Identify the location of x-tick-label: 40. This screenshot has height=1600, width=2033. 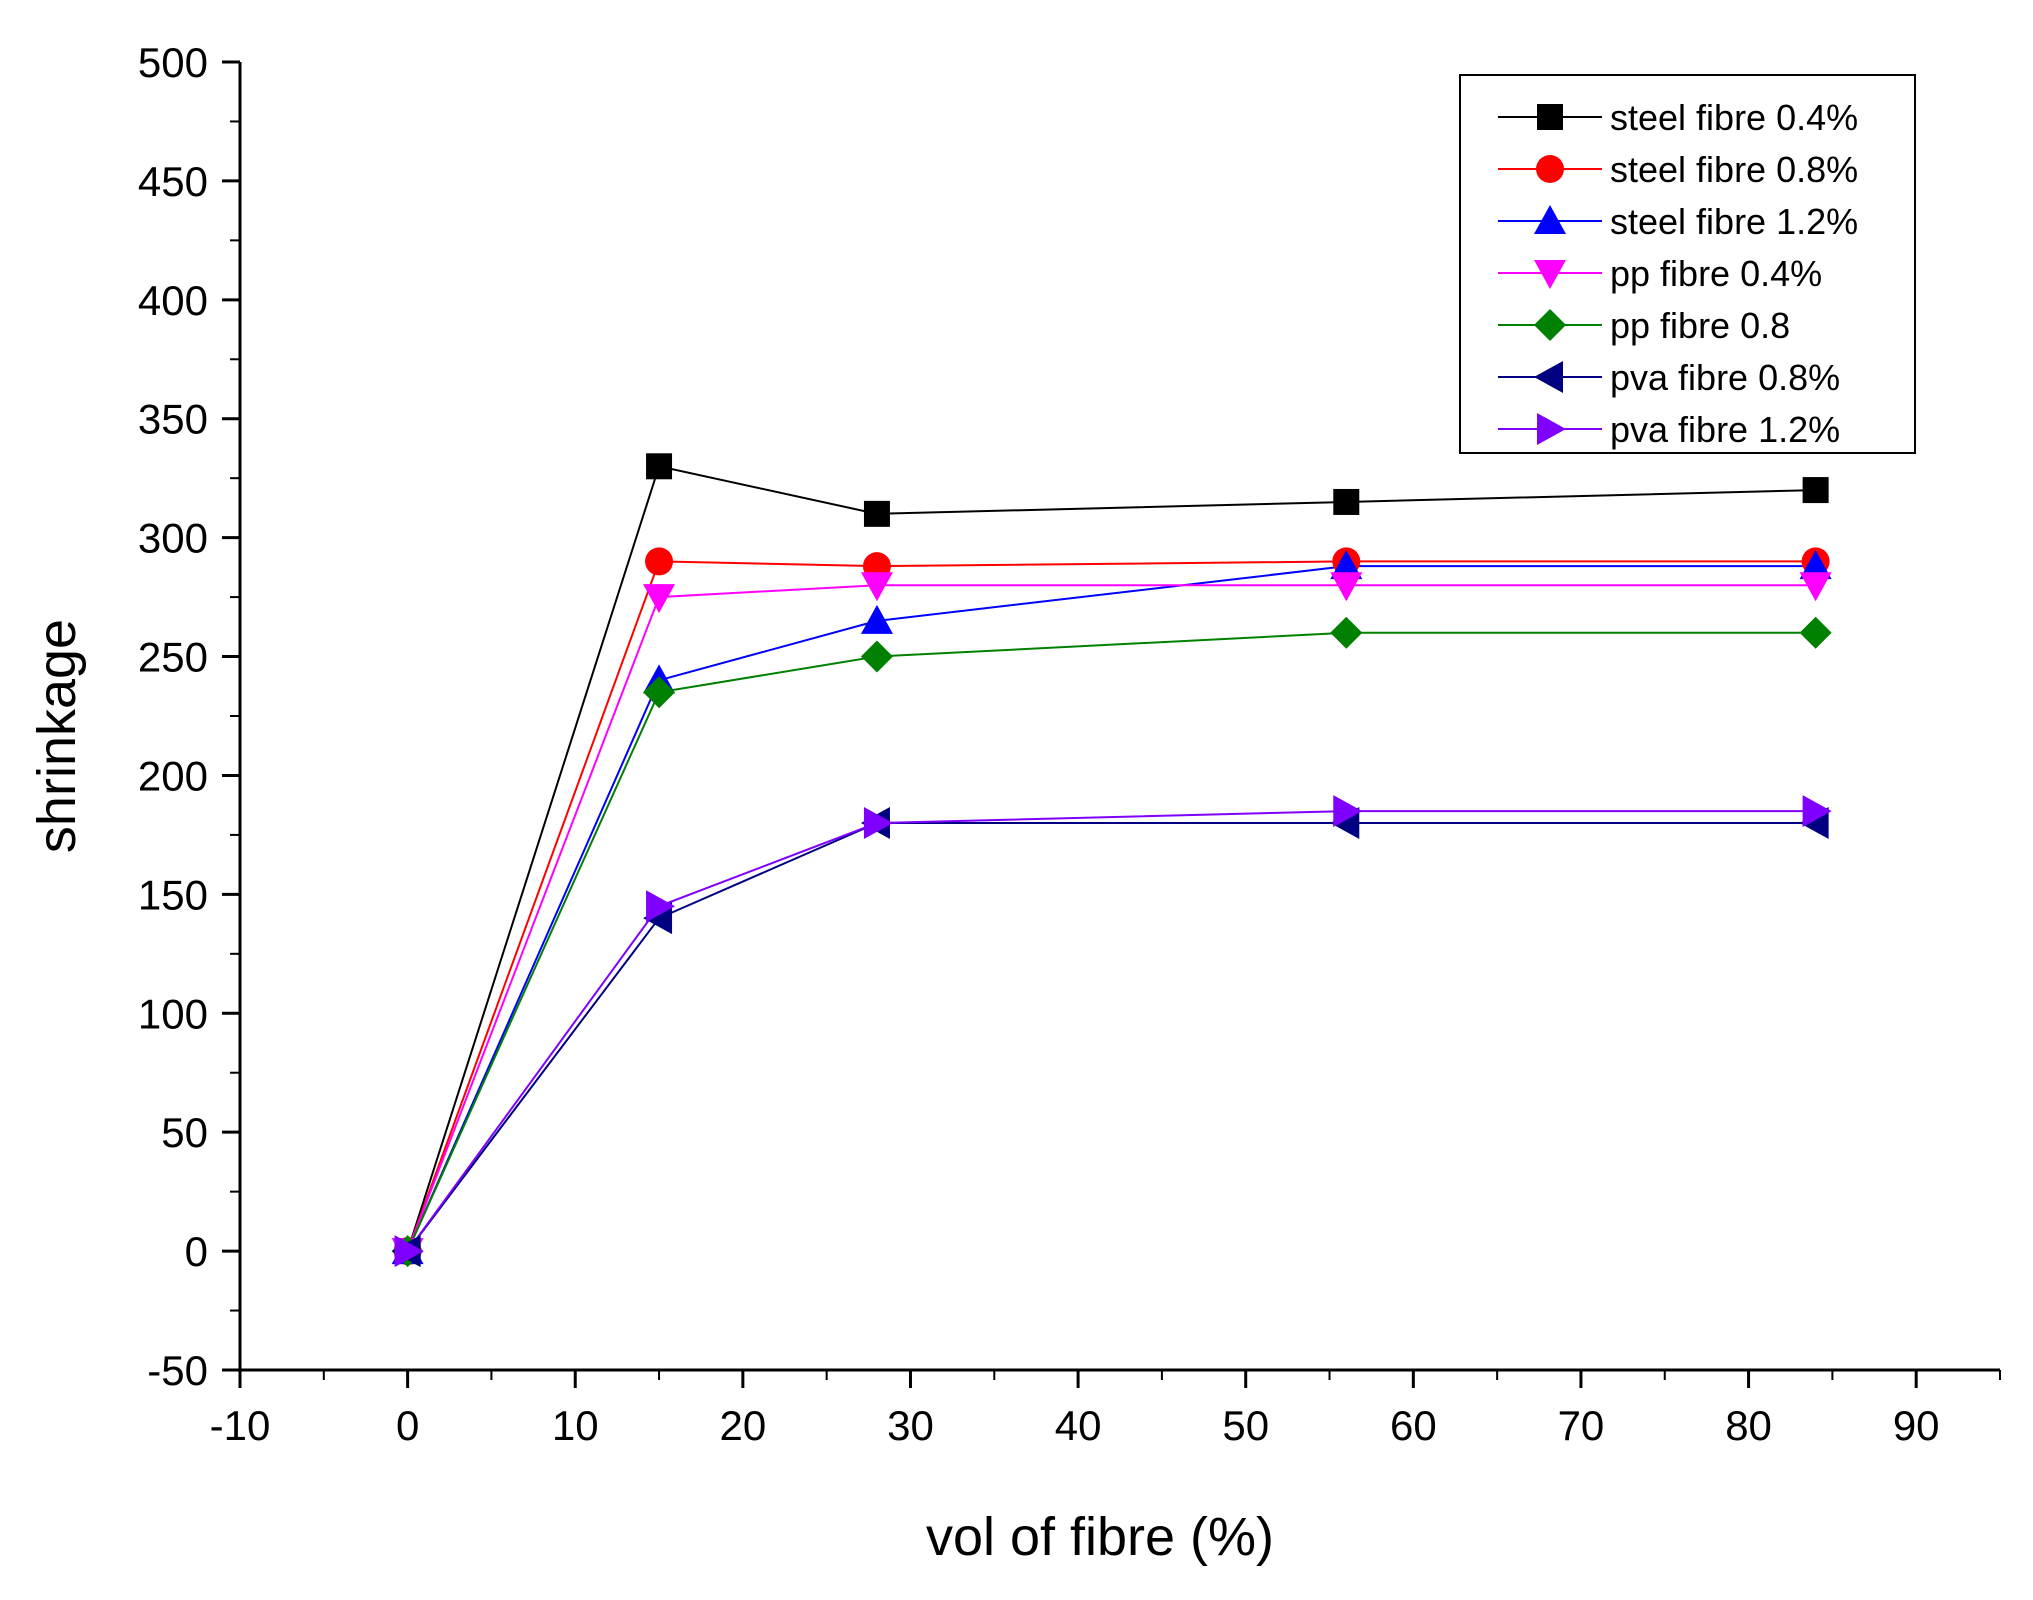
(1078, 1425).